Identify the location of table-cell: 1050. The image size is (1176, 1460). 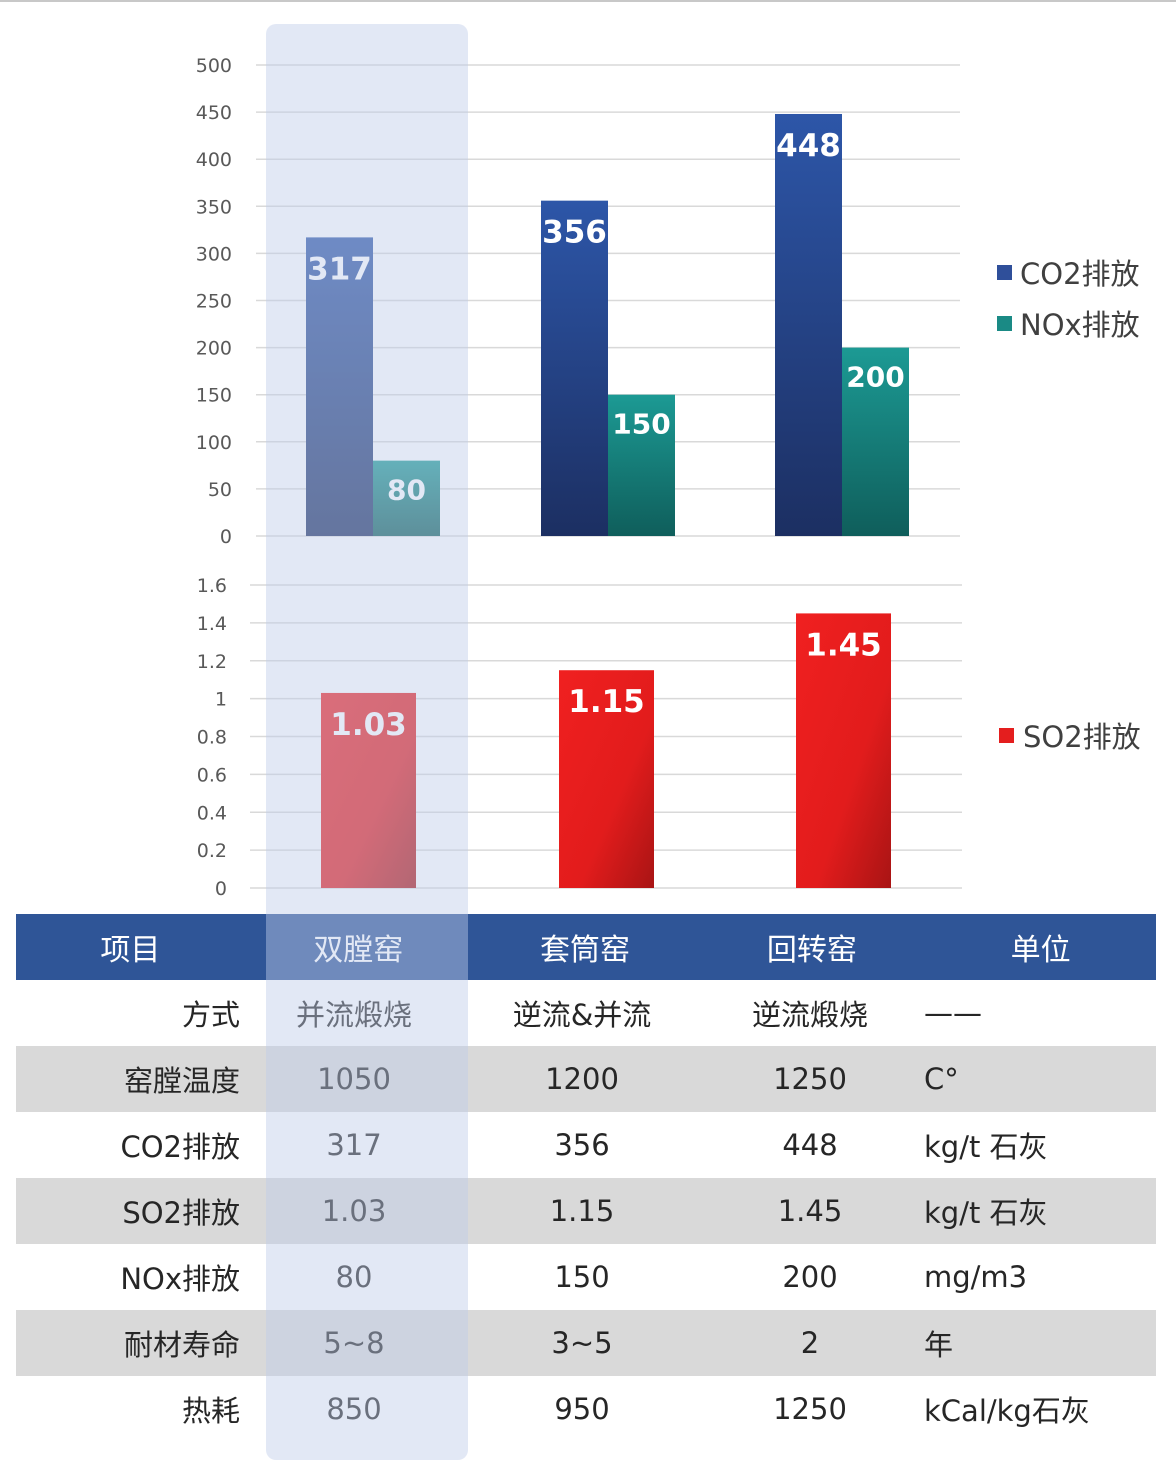
(354, 1079).